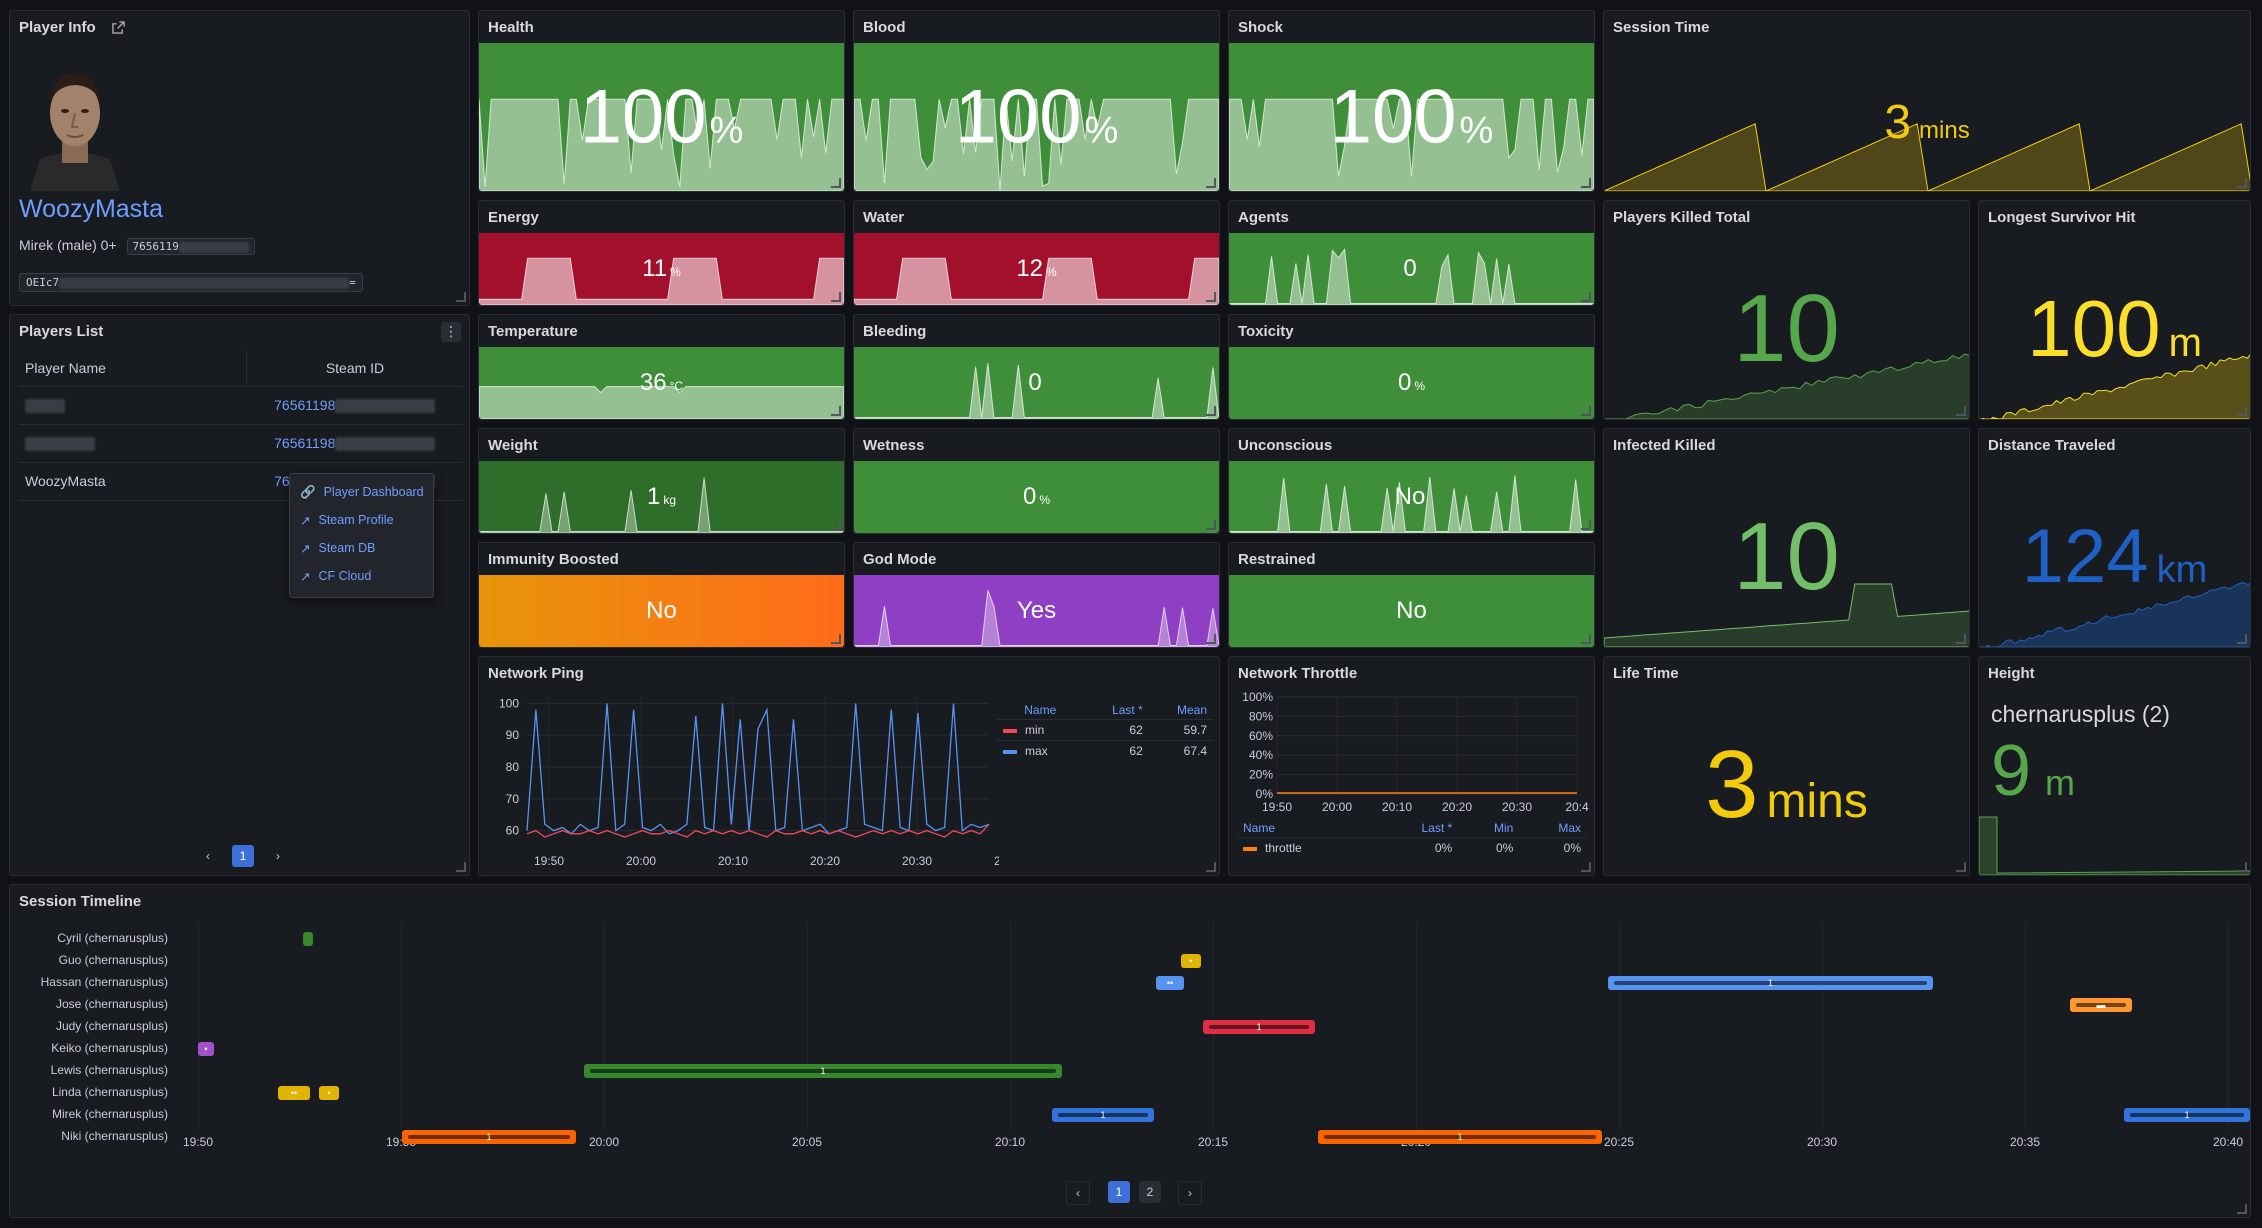 Image resolution: width=2262 pixels, height=1228 pixels. I want to click on y-tick-label: 40%, so click(1261, 755).